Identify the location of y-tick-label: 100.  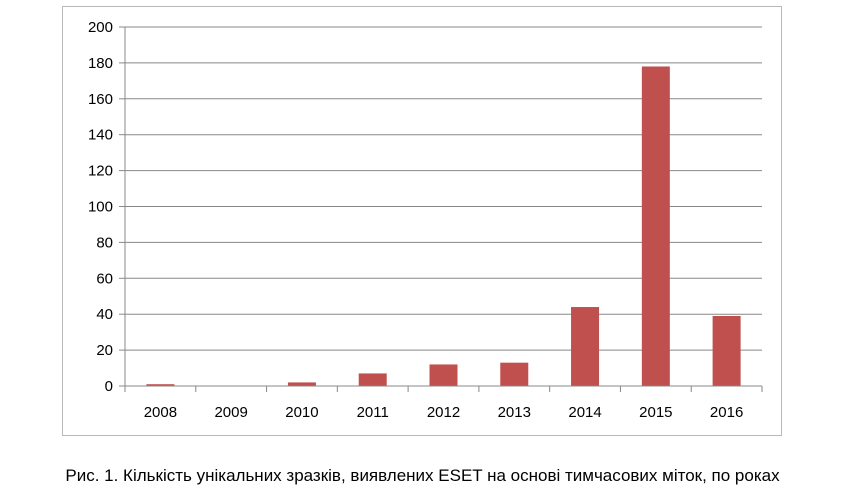
(100, 207).